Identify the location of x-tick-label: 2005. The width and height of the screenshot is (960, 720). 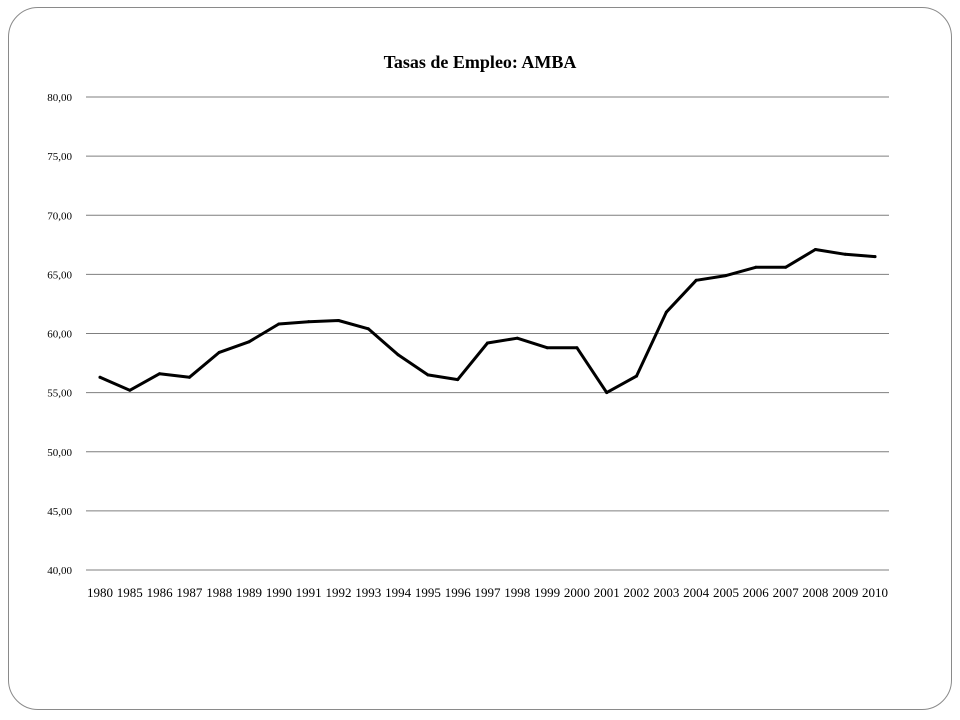
(726, 592).